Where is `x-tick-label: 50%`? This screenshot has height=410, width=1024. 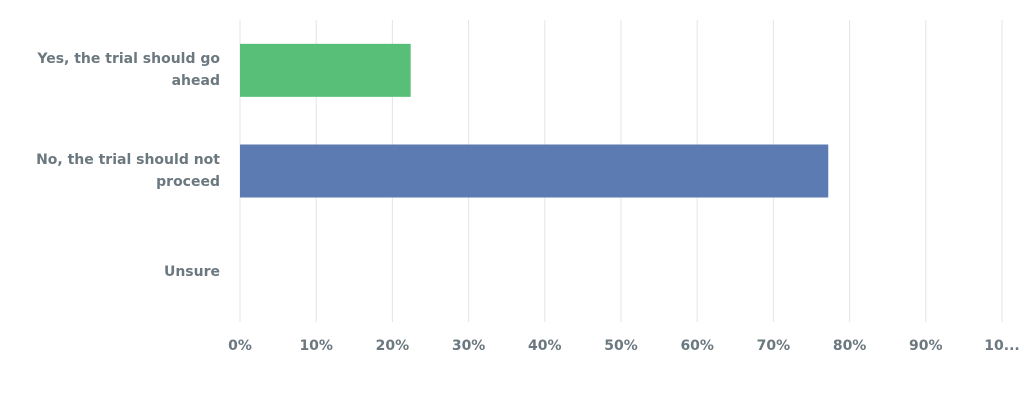 x-tick-label: 50% is located at coordinates (621, 346).